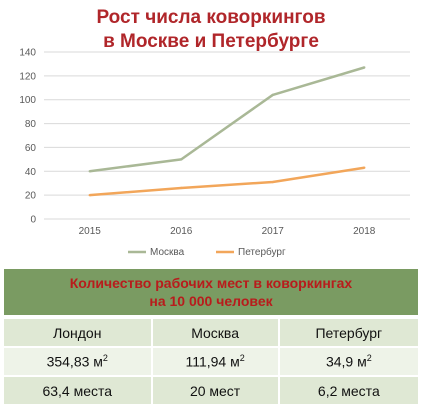  I want to click on table-row-area: 354,83 м2 111,94 м2 34,9 м2, so click(211, 361).